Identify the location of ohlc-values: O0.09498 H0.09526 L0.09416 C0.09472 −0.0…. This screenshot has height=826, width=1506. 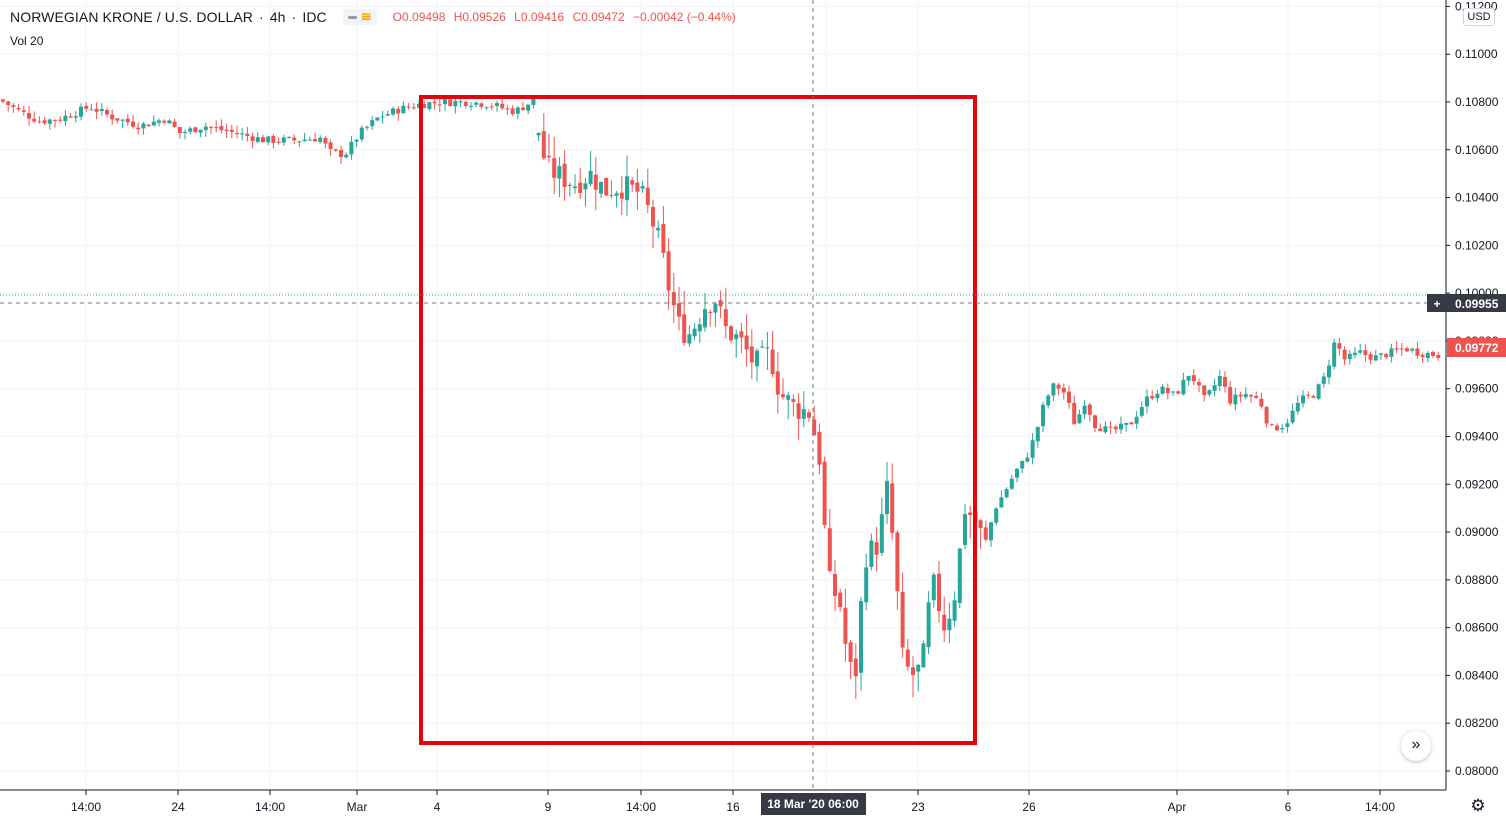
(565, 17).